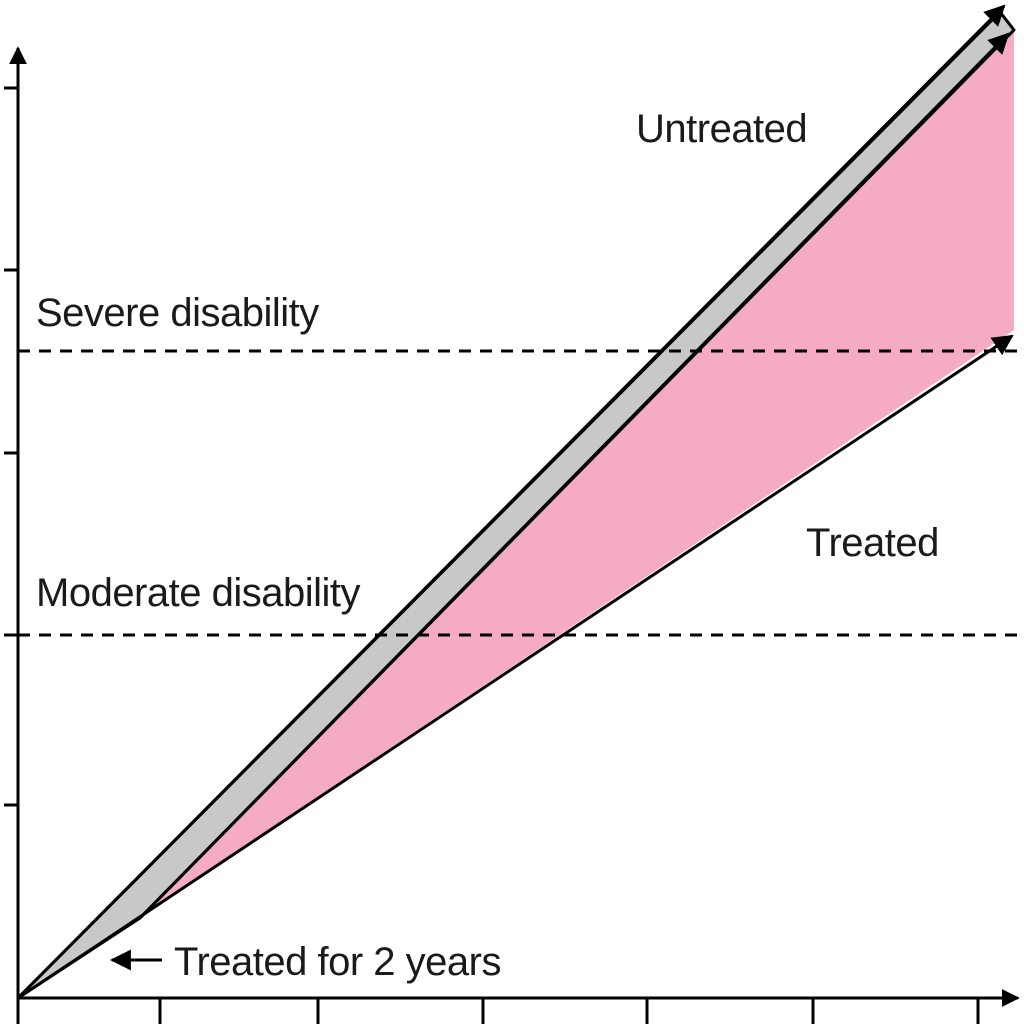  Describe the element at coordinates (177, 313) in the screenshot. I see `severe-disability-label: Severe disability` at that location.